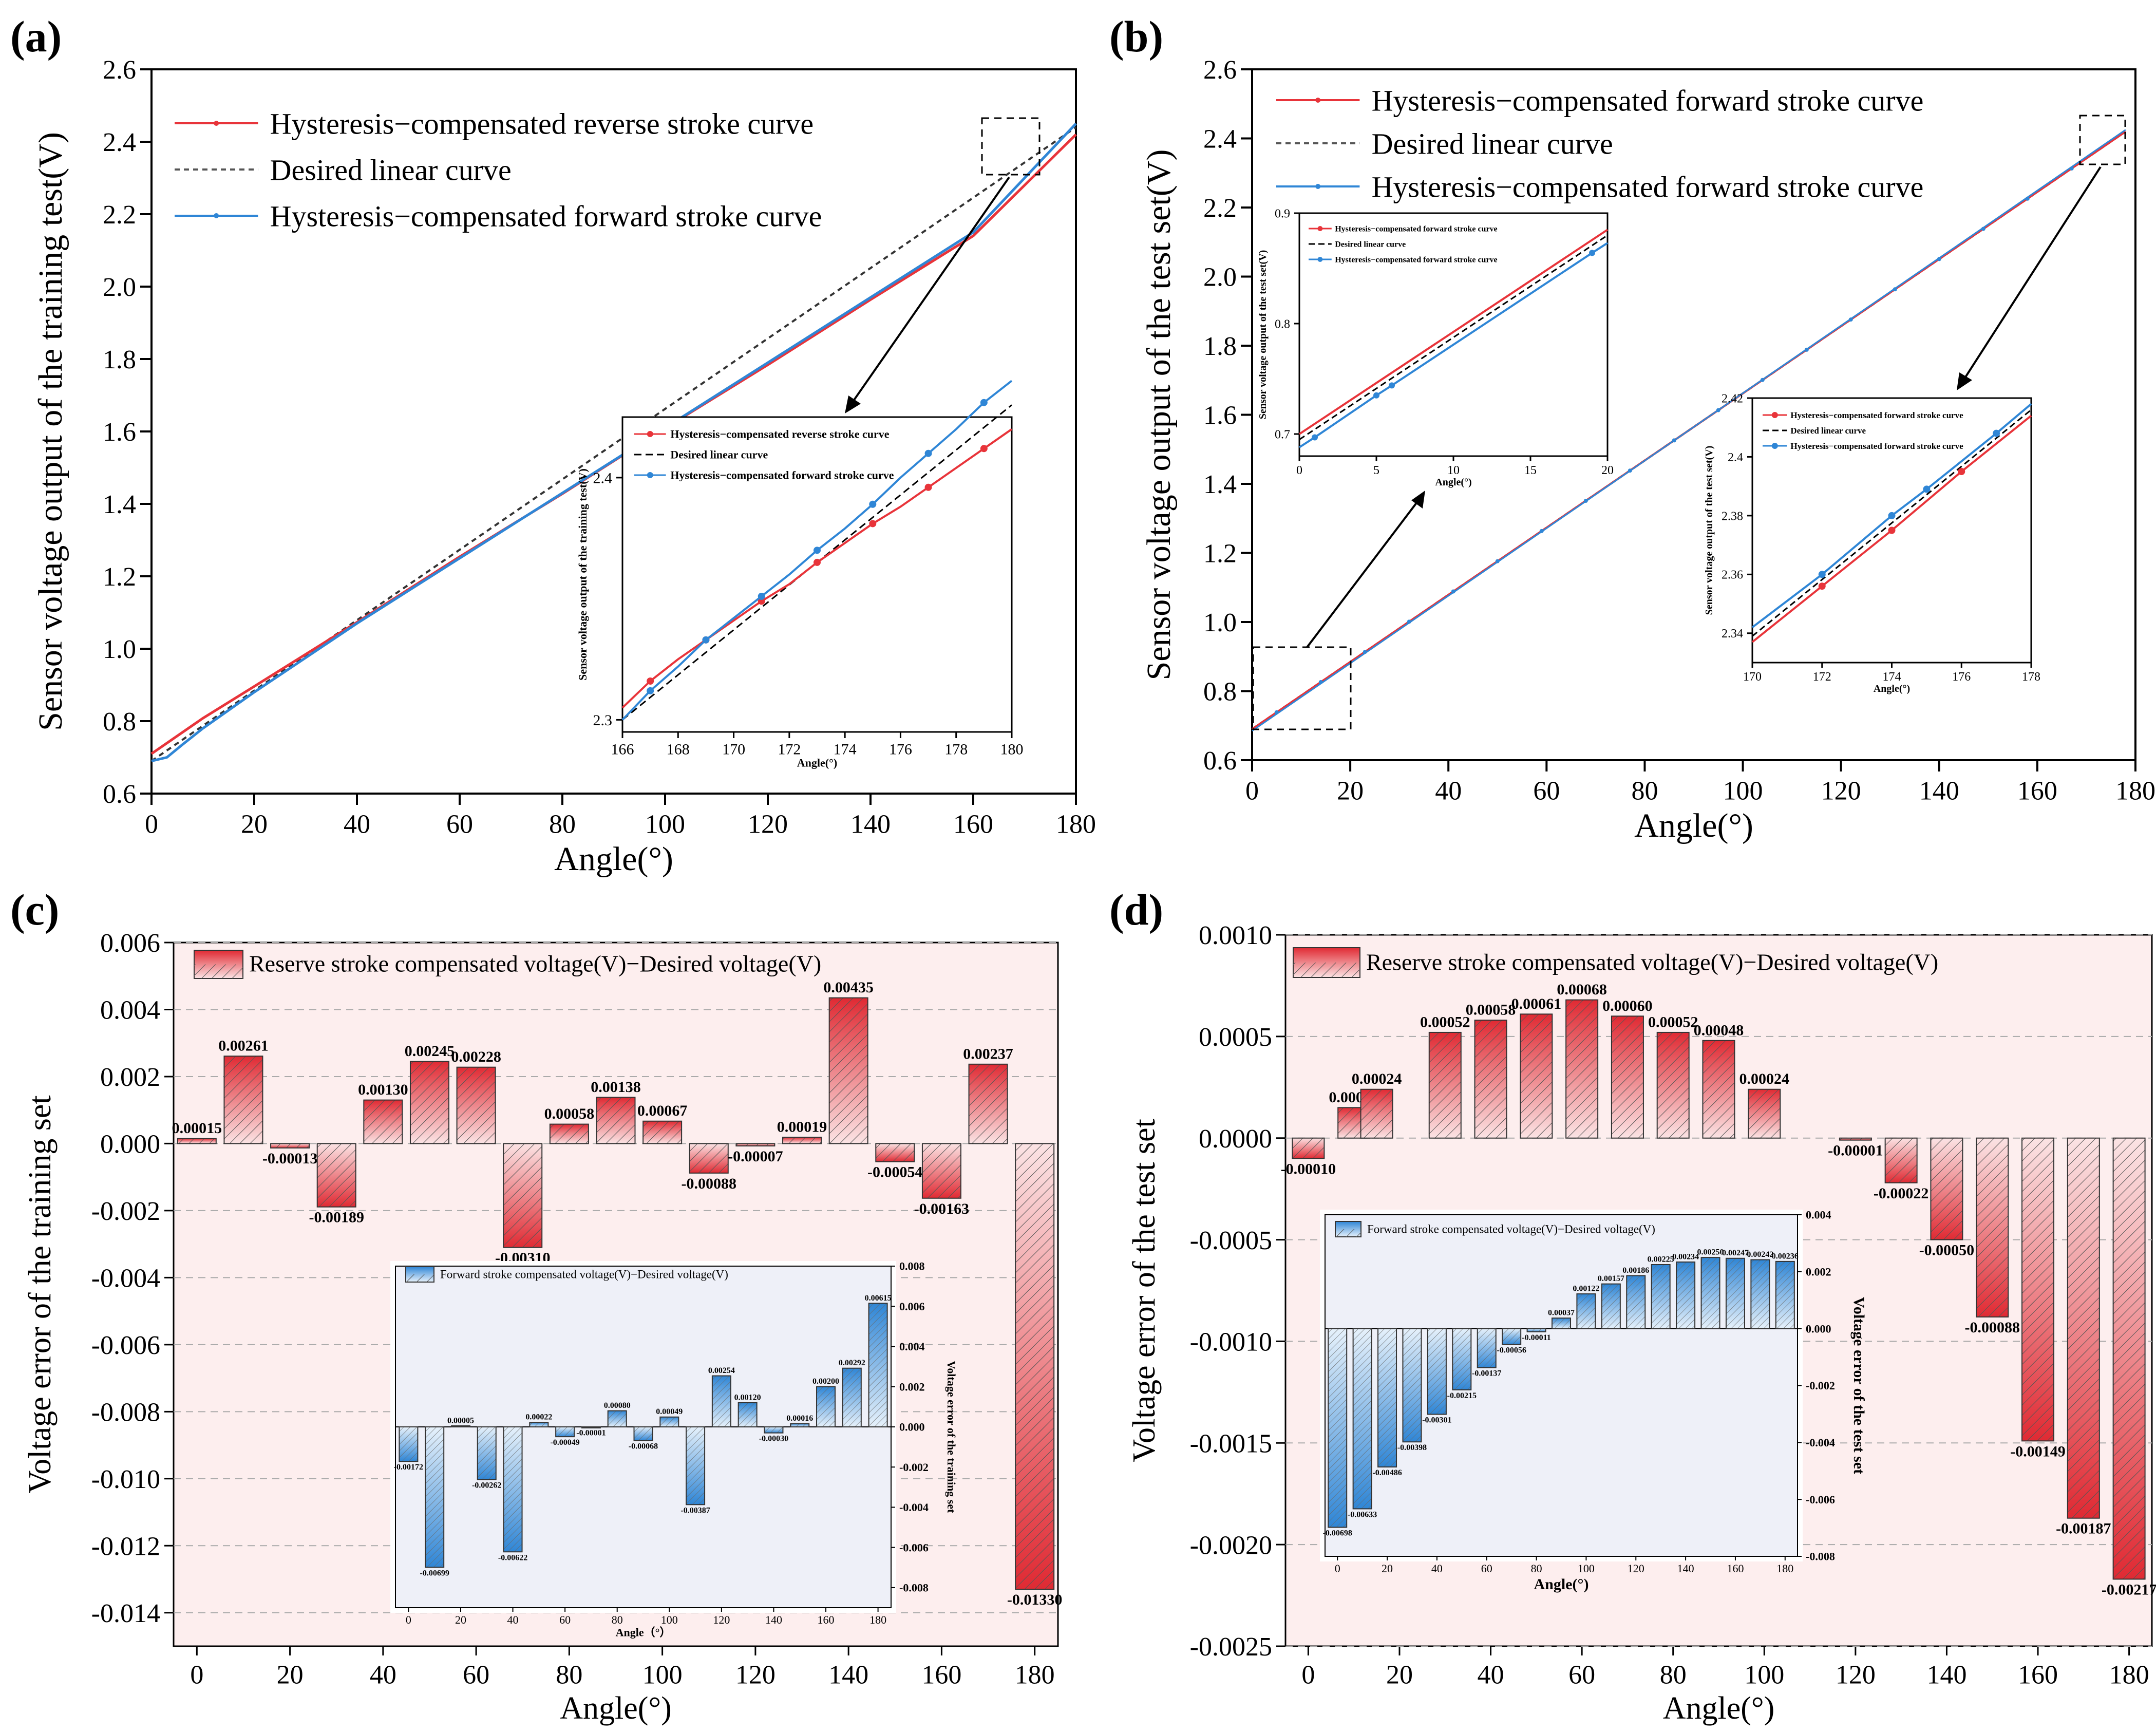 The height and width of the screenshot is (1732, 2156). I want to click on y-tick-label: 0.0010, so click(1235, 935).